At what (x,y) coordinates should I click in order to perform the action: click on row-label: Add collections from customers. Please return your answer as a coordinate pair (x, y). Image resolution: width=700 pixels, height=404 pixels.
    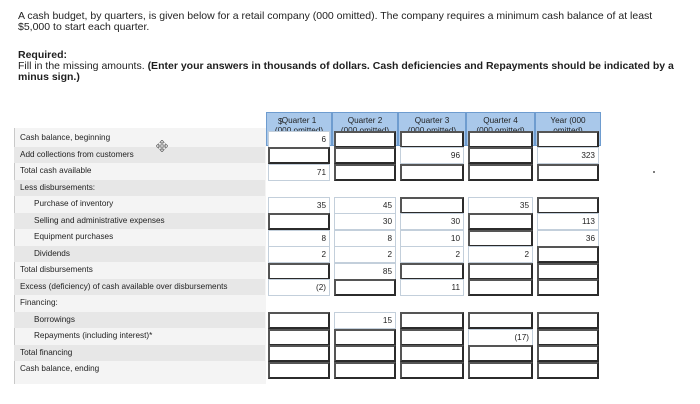
    Looking at the image, I should click on (139, 154).